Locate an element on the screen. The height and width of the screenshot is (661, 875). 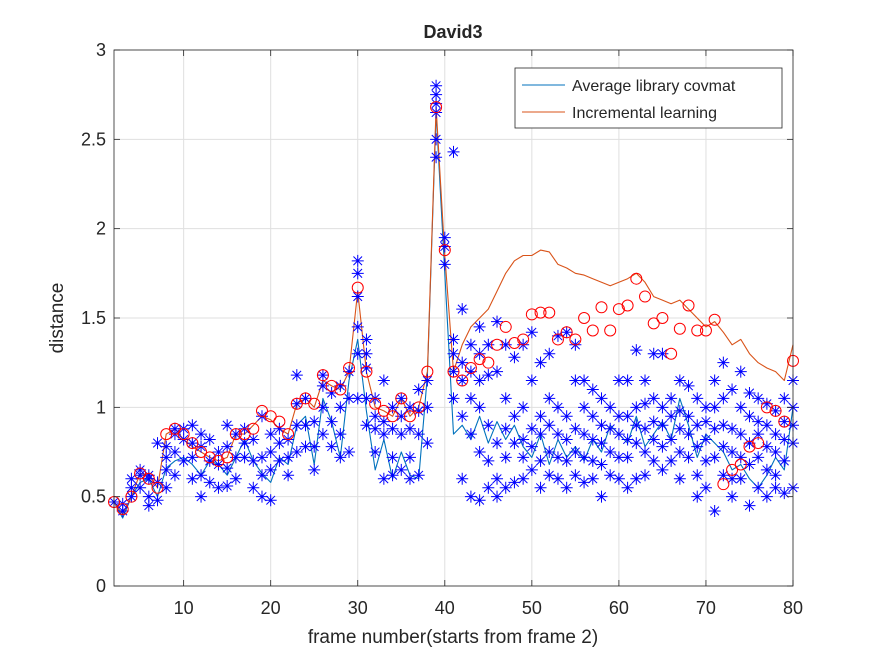
x-tick-label: 60 is located at coordinates (619, 608).